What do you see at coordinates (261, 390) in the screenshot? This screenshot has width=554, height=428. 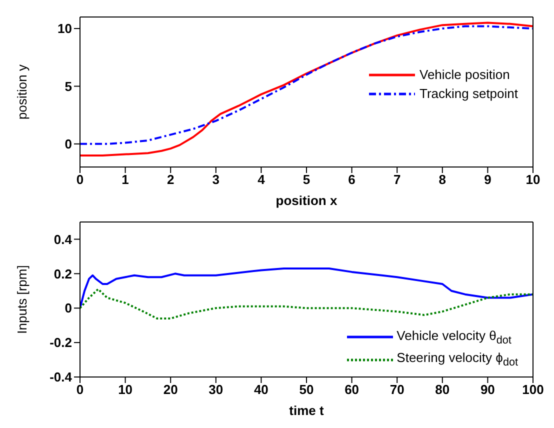 I see `x-tick-label: 40` at bounding box center [261, 390].